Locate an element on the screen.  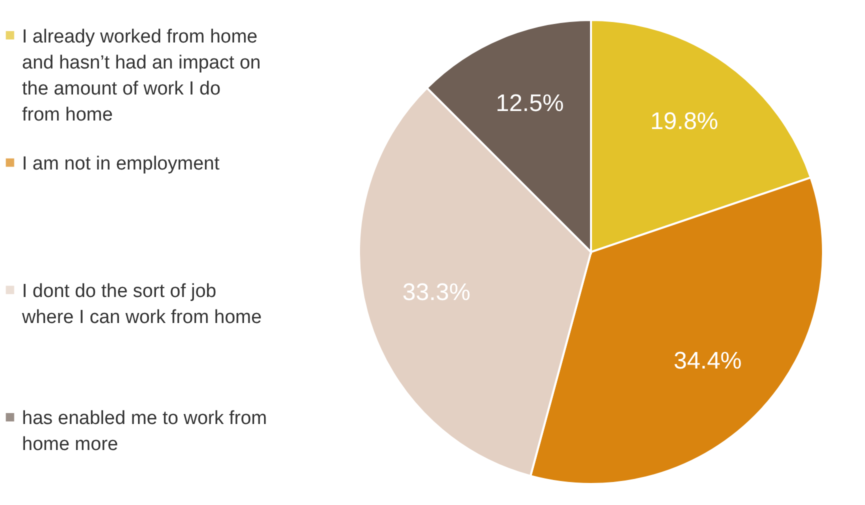
data-label: 33.3% is located at coordinates (436, 292).